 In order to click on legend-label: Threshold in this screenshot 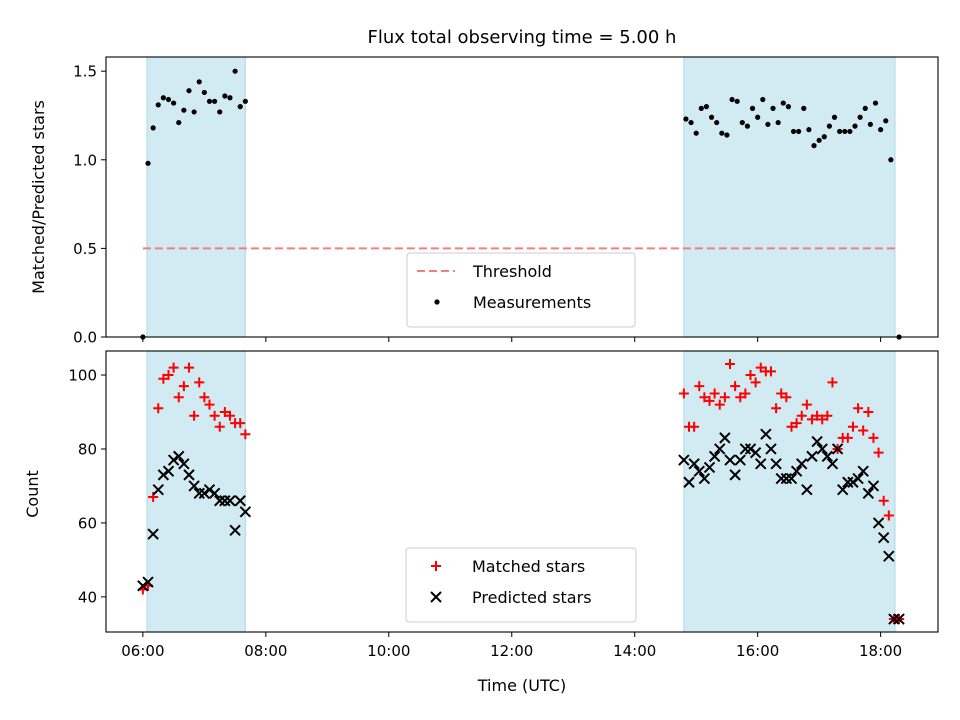, I will do `click(512, 271)`.